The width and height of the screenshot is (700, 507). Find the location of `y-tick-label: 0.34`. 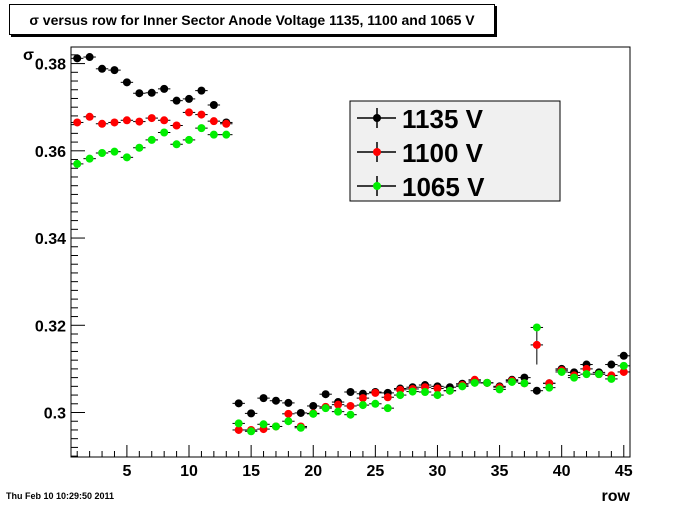

y-tick-label: 0.34 is located at coordinates (50, 239).